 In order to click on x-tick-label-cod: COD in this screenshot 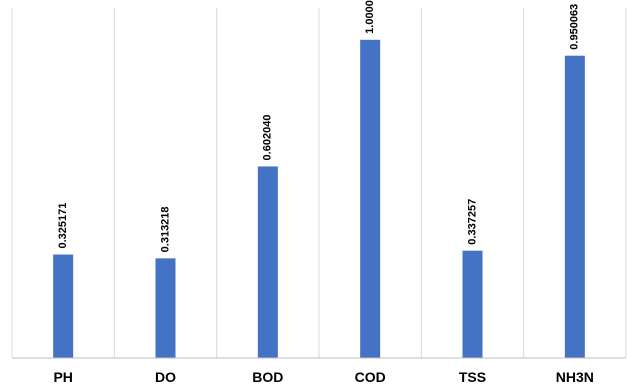, I will do `click(370, 377)`.